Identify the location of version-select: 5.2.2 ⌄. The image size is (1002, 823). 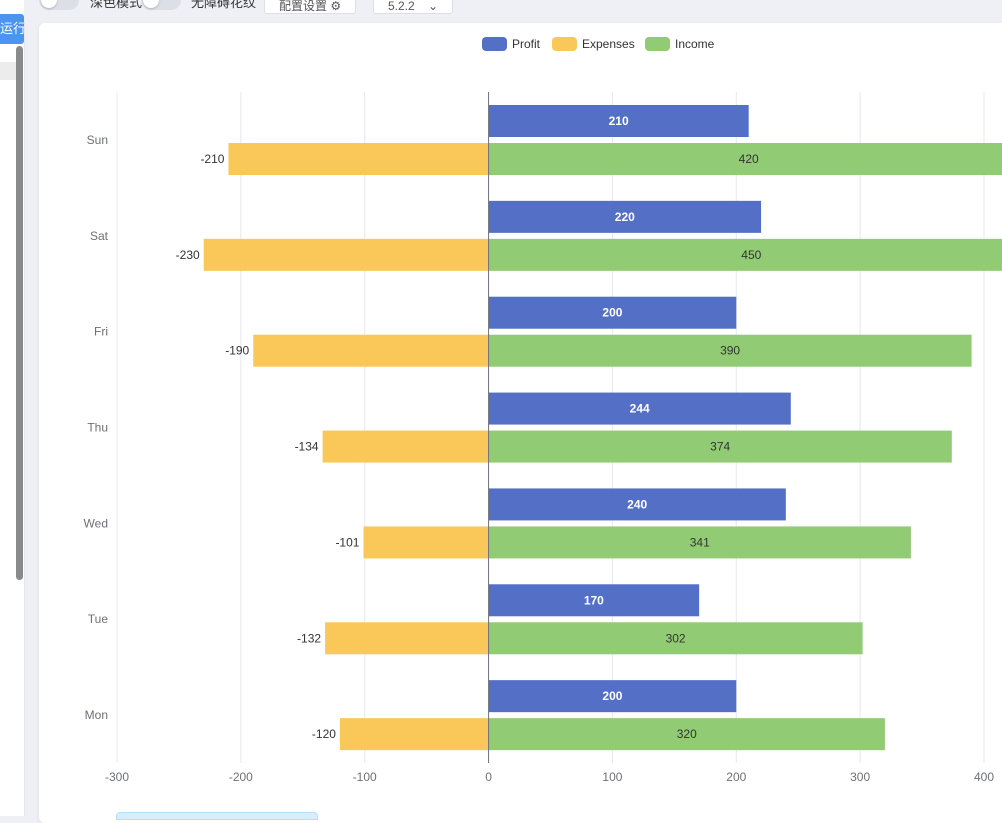
(413, 7).